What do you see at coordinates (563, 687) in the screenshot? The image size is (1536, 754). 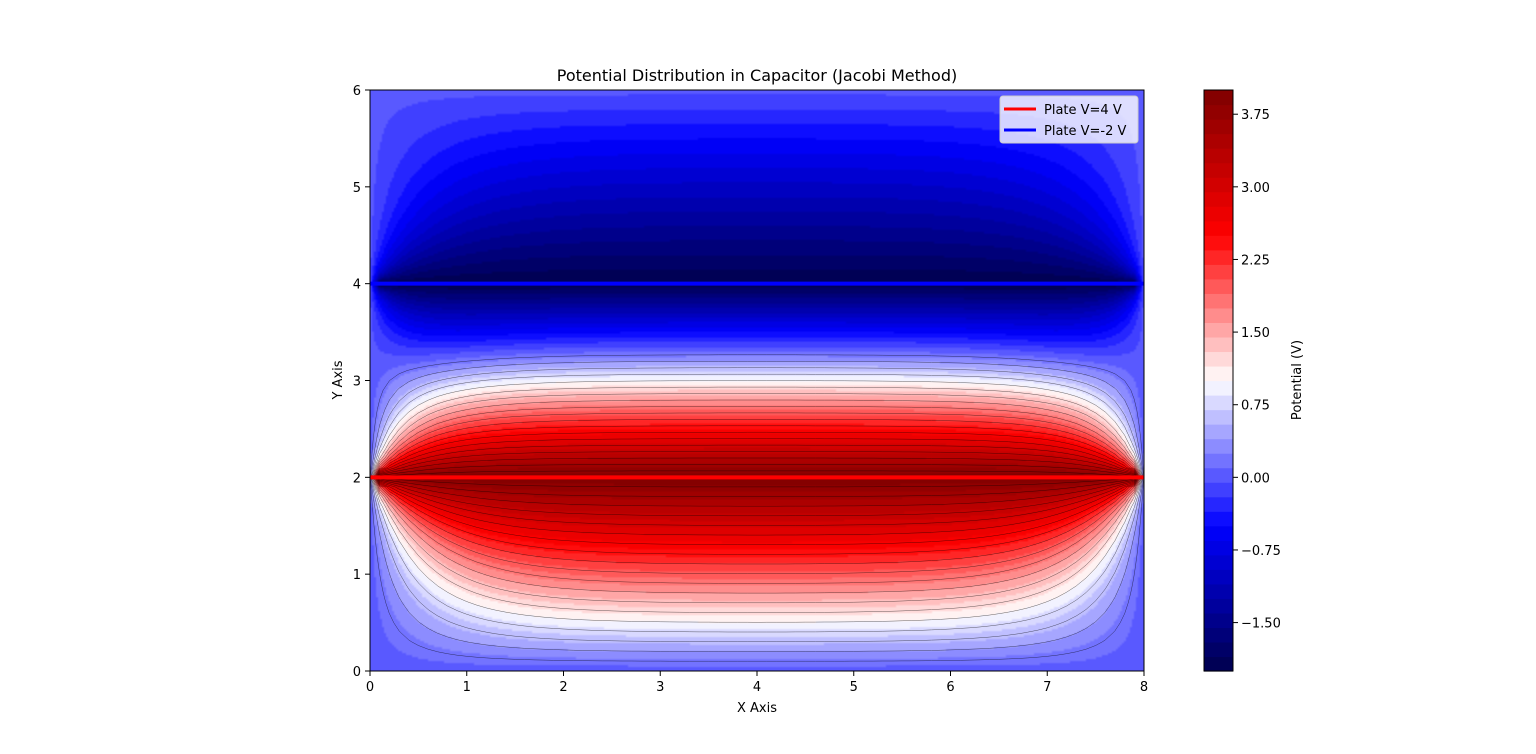 I see `x-tick-label: 2` at bounding box center [563, 687].